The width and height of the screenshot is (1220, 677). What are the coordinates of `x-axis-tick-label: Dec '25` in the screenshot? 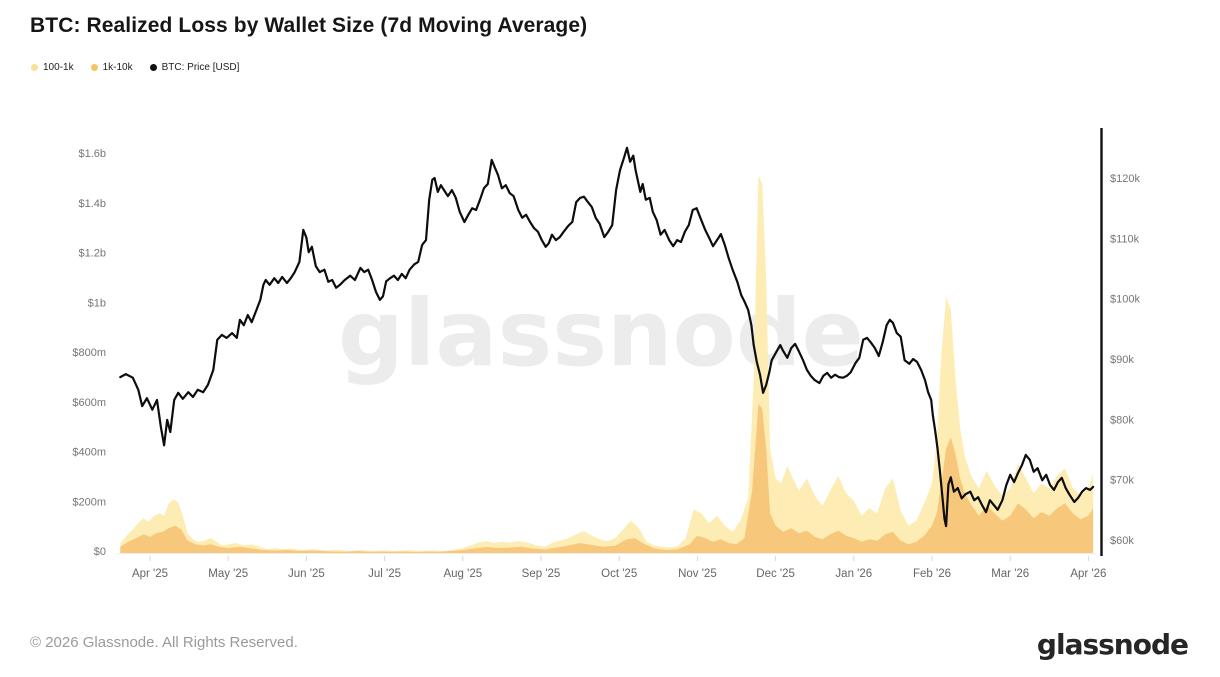 It's located at (775, 574).